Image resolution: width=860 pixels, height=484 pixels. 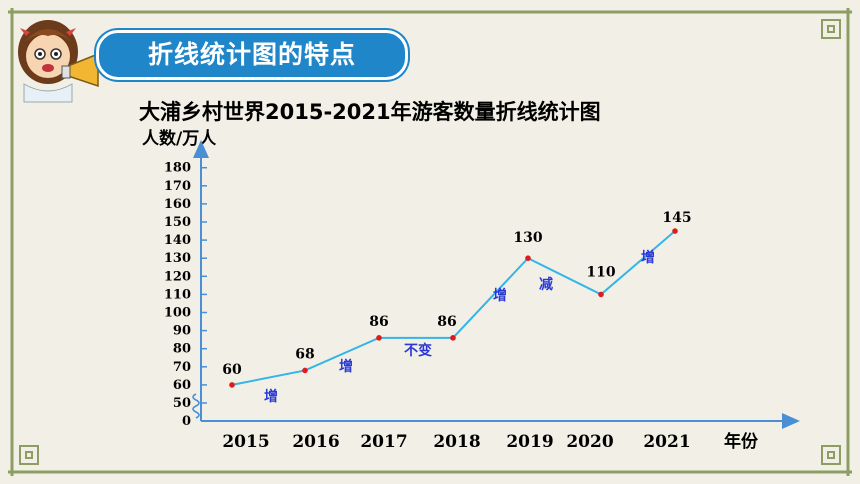 I want to click on change-annotation: 减, so click(x=546, y=284).